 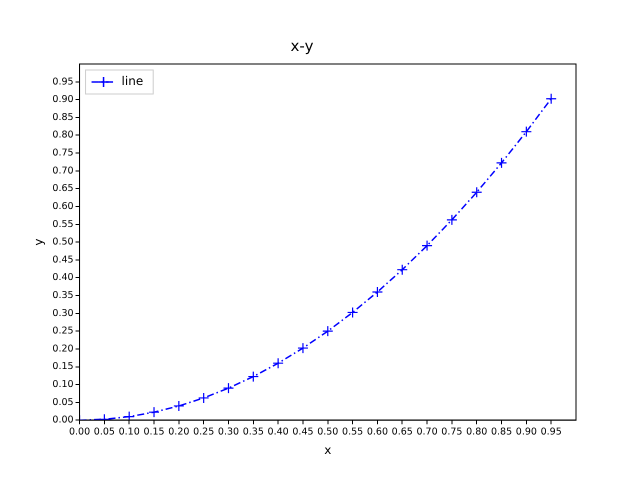 I want to click on x-tick-label: 0.45, so click(x=303, y=432).